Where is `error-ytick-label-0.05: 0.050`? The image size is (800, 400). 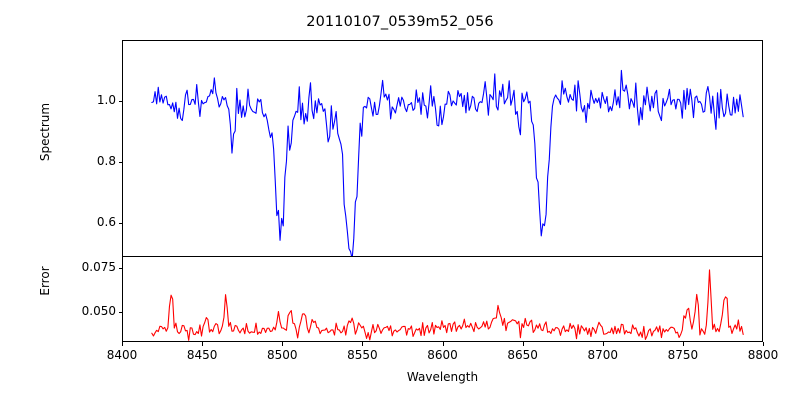 error-ytick-label-0.05: 0.050 is located at coordinates (98, 311).